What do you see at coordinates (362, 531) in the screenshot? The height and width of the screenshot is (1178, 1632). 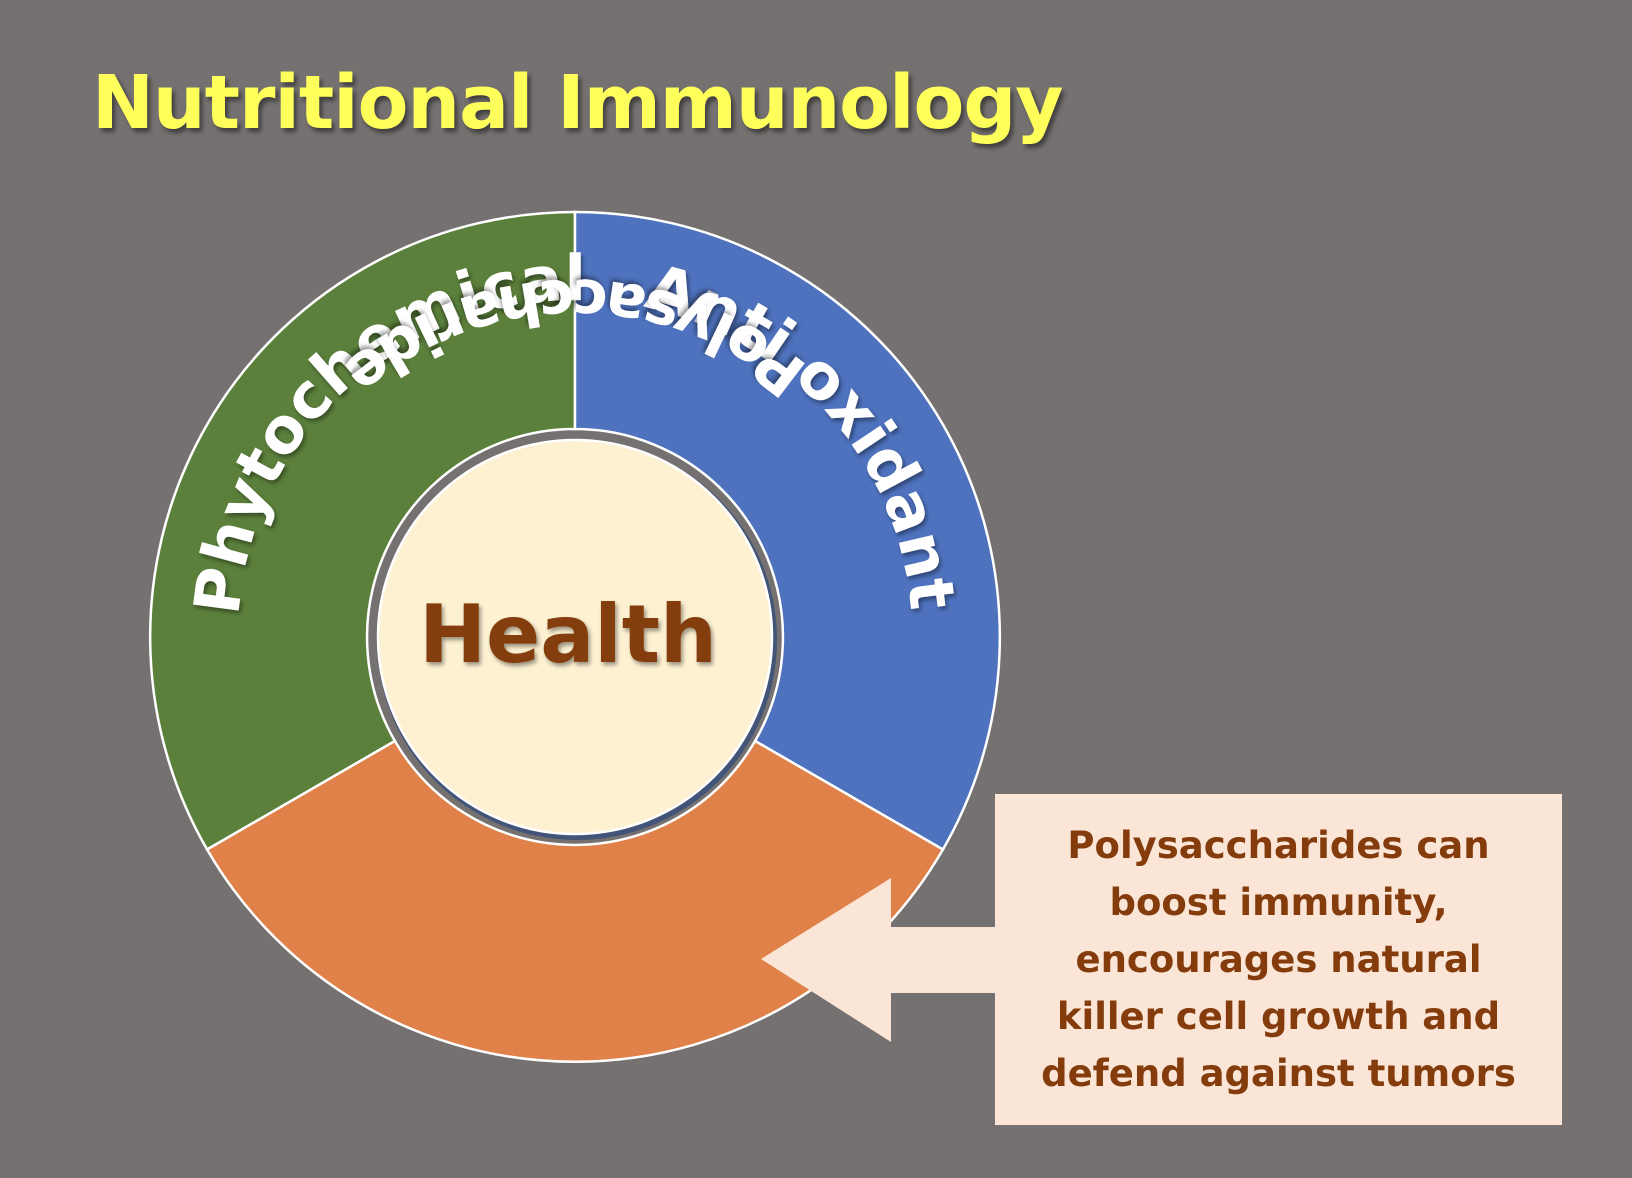 I see `phytochemical-segment` at bounding box center [362, 531].